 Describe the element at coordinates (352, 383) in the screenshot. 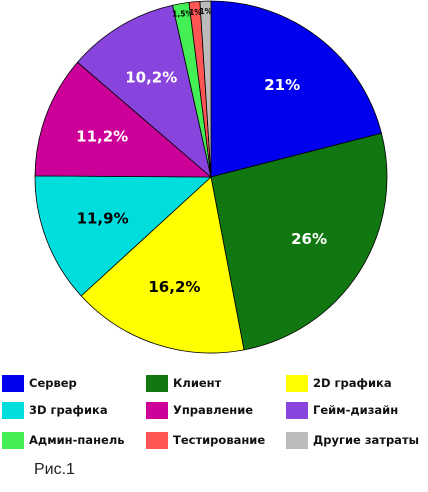

I see `legend-label-3: 2D графика` at that location.